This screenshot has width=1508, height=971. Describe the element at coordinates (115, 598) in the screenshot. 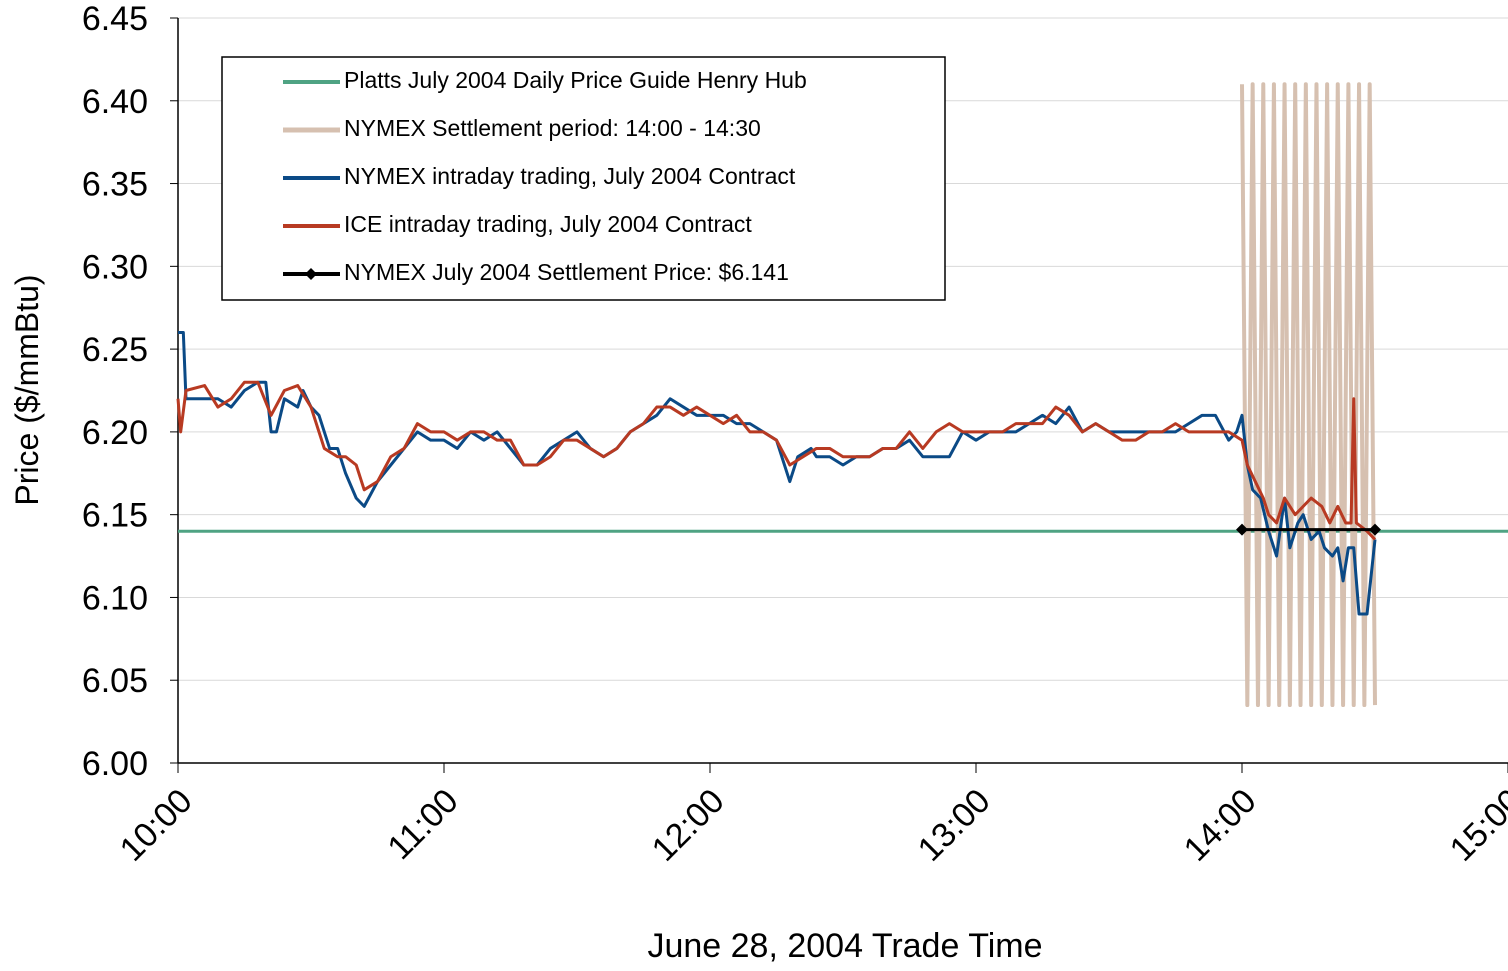

I see `y-tick-label: 6.10` at that location.